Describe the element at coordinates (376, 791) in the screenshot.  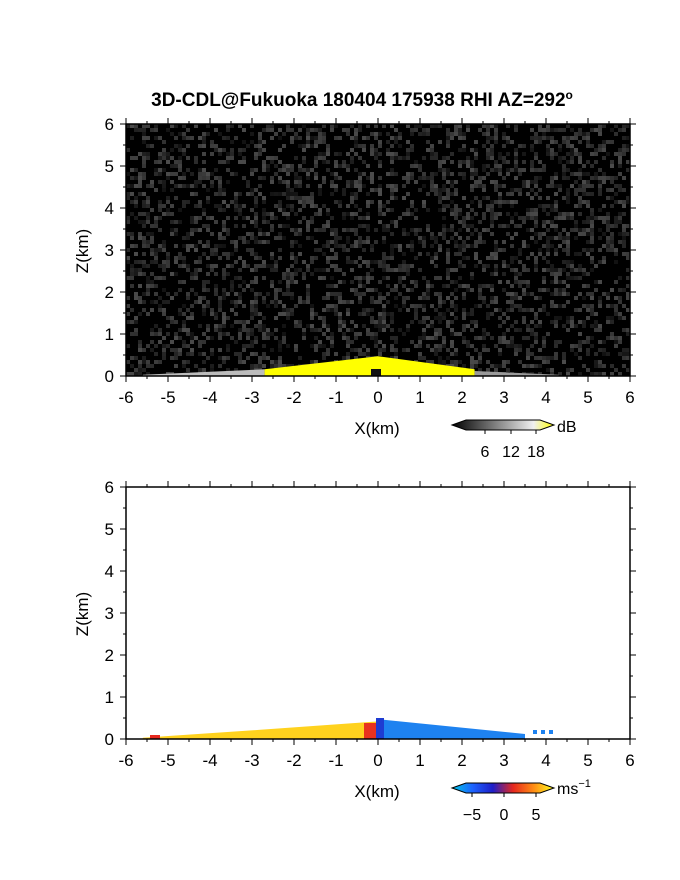
I see `bottom-x-axis-label: X(km)` at that location.